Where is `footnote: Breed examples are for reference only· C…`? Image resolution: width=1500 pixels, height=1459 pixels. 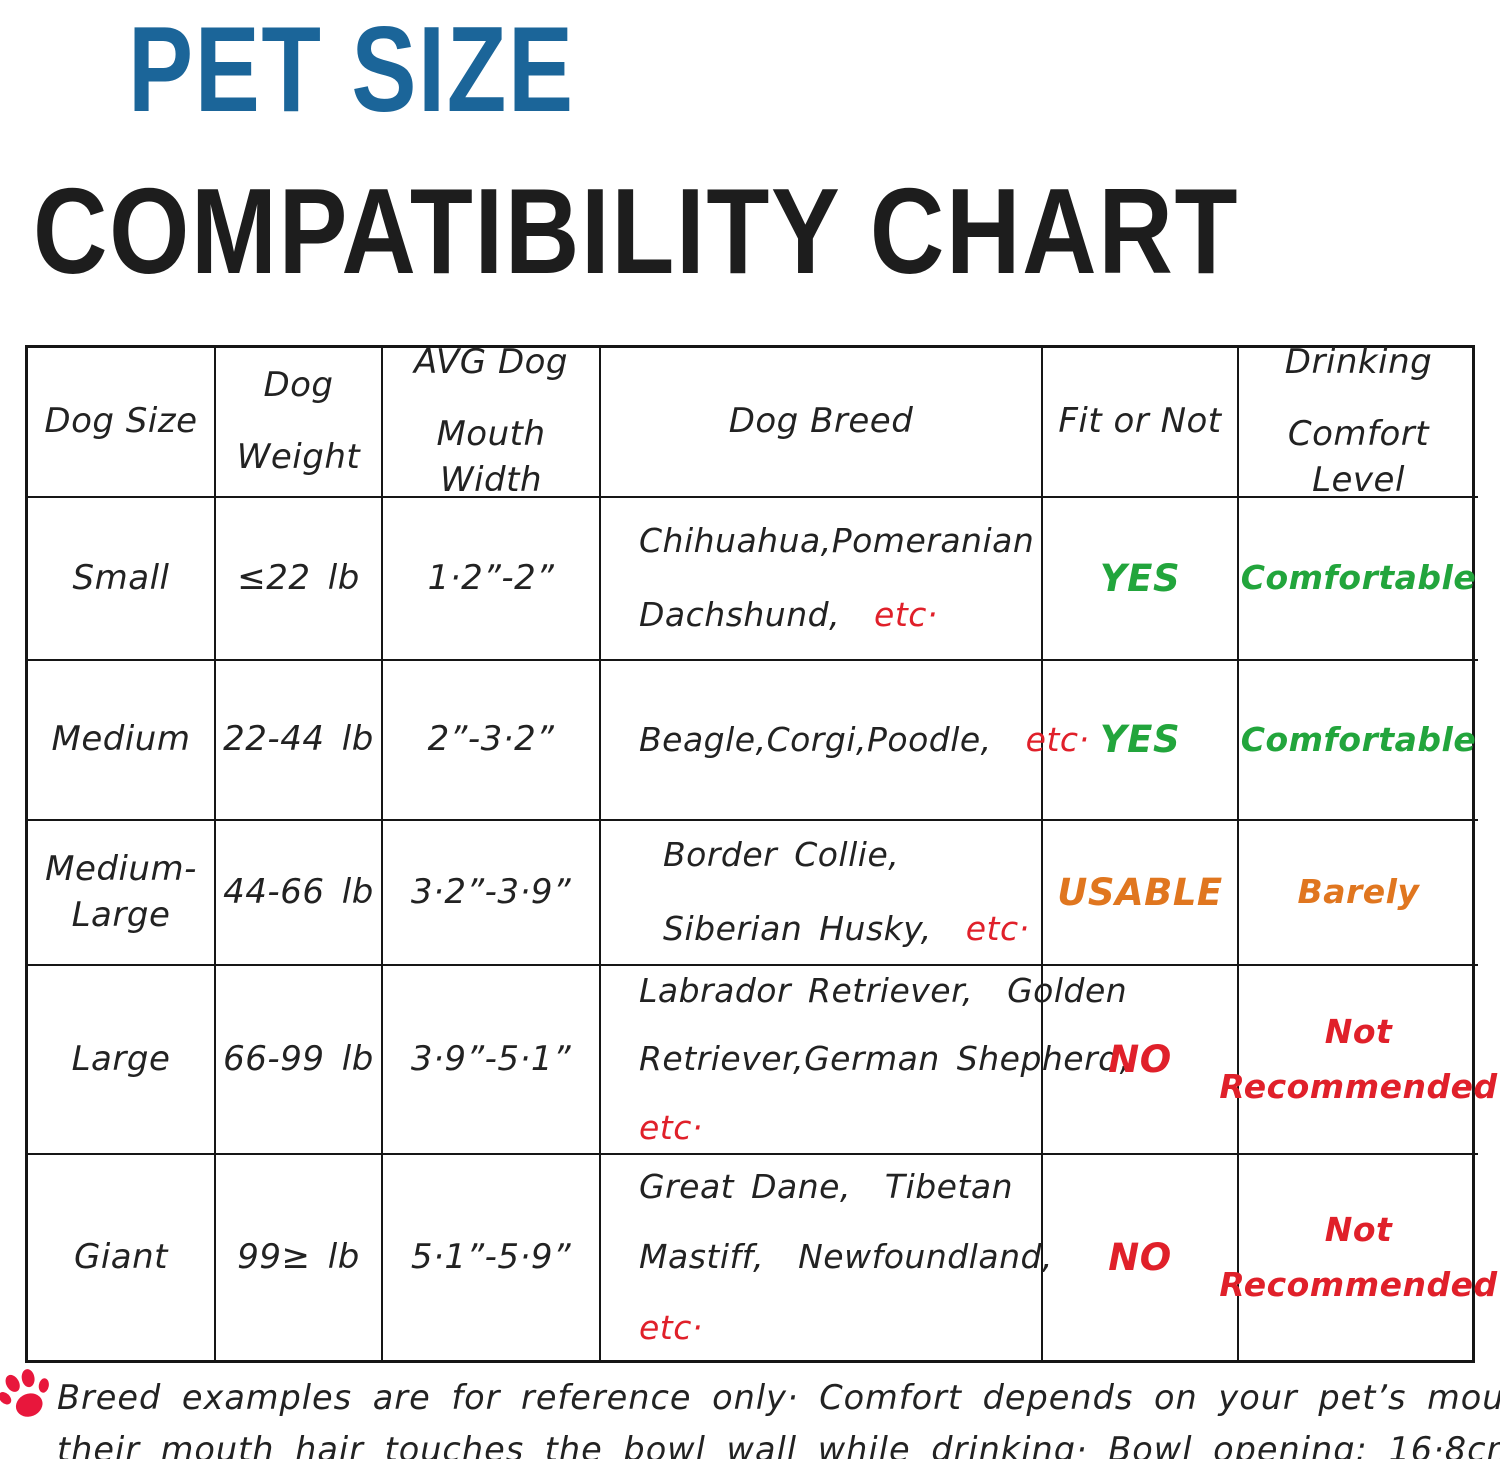 footnote: Breed examples are for reference only· C… is located at coordinates (778, 1415).